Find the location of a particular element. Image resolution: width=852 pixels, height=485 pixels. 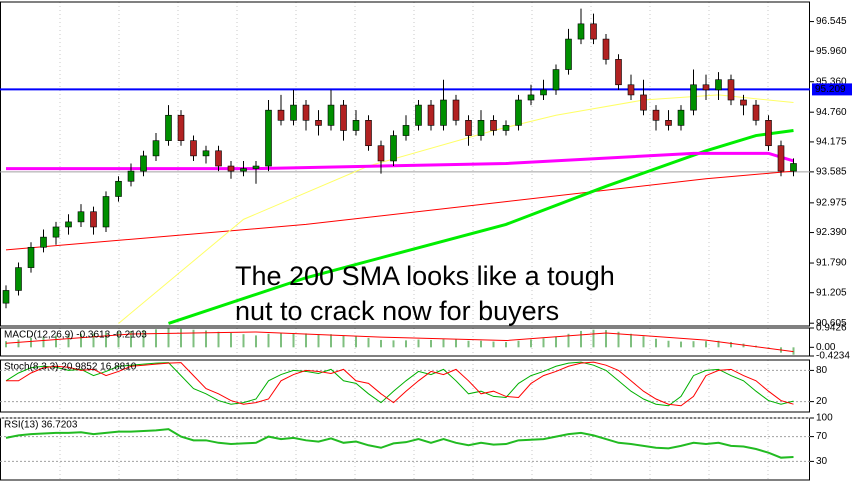

price-level-tag is located at coordinates (832, 89).